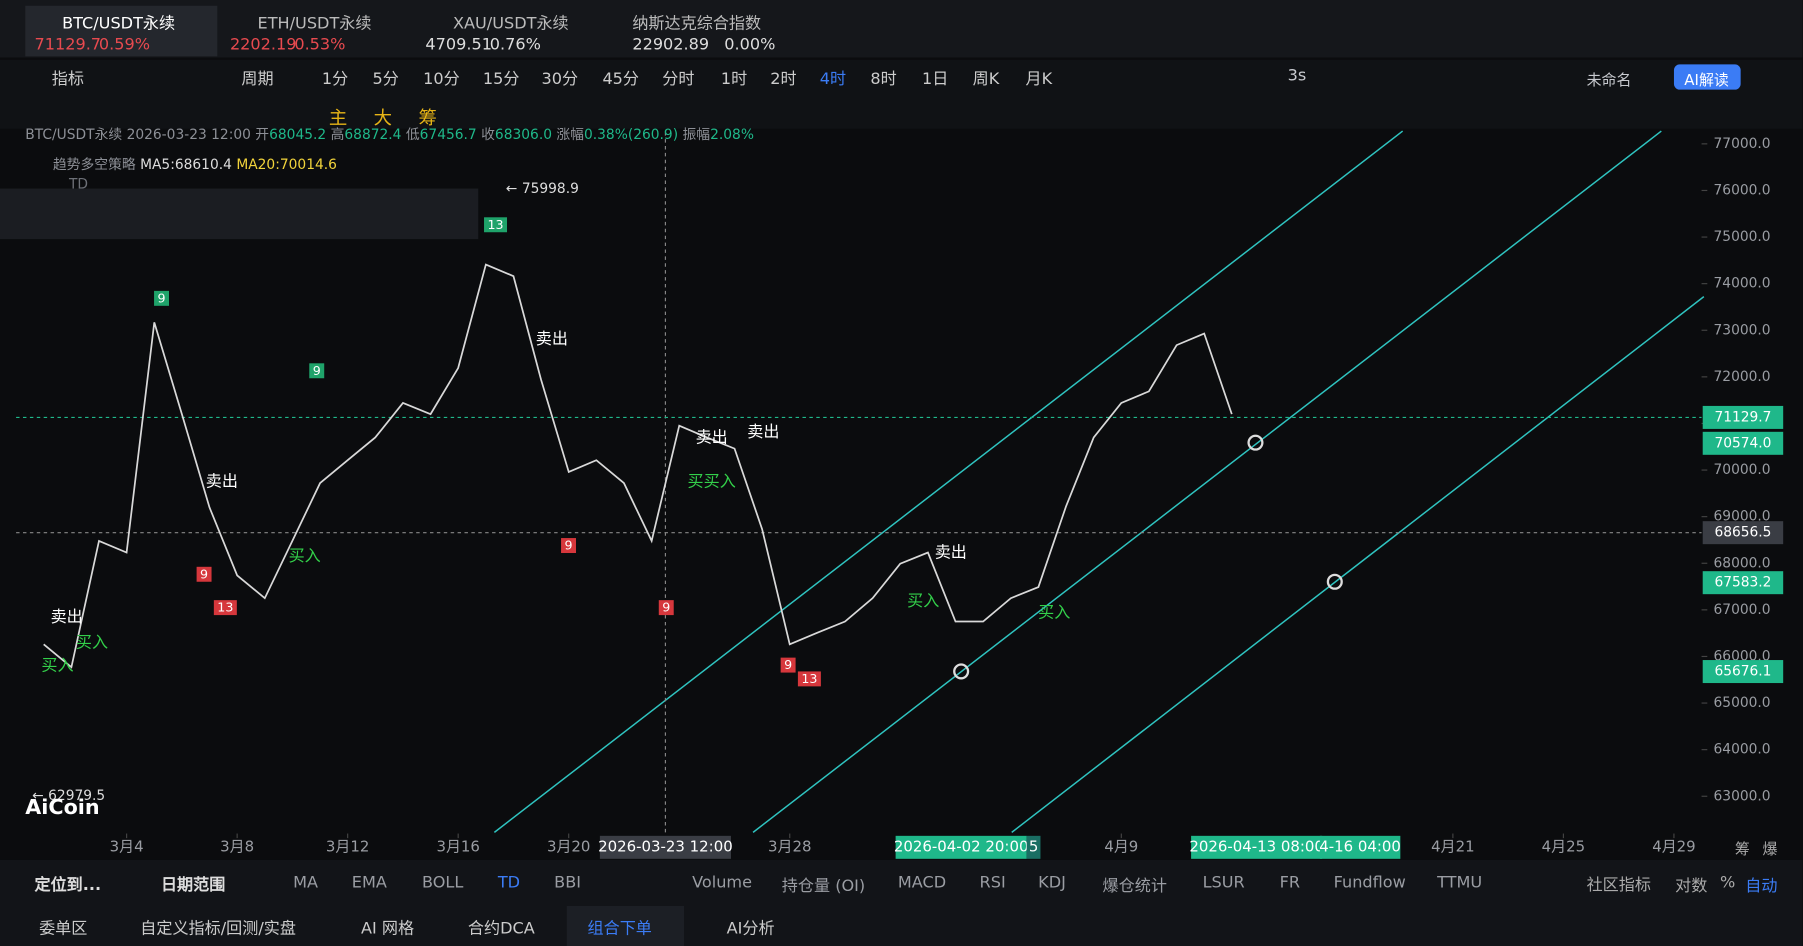 The height and width of the screenshot is (946, 1803). I want to click on indicator: TTMU, so click(1460, 883).